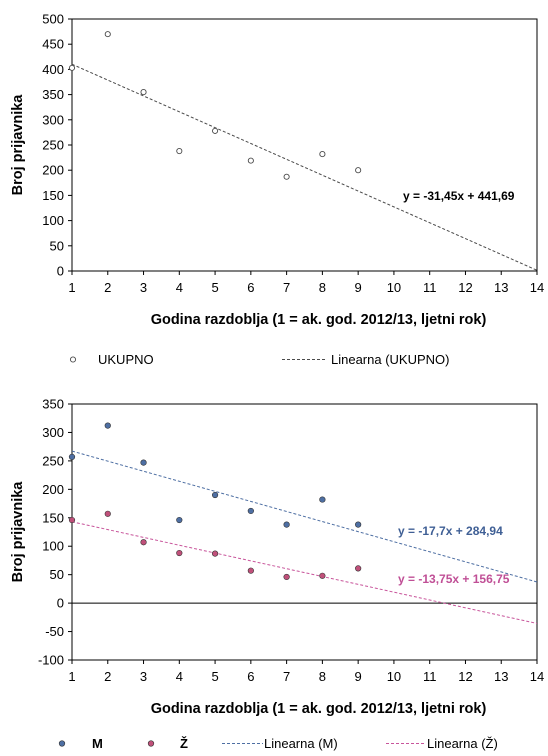  I want to click on legend-label: M, so click(97, 743).